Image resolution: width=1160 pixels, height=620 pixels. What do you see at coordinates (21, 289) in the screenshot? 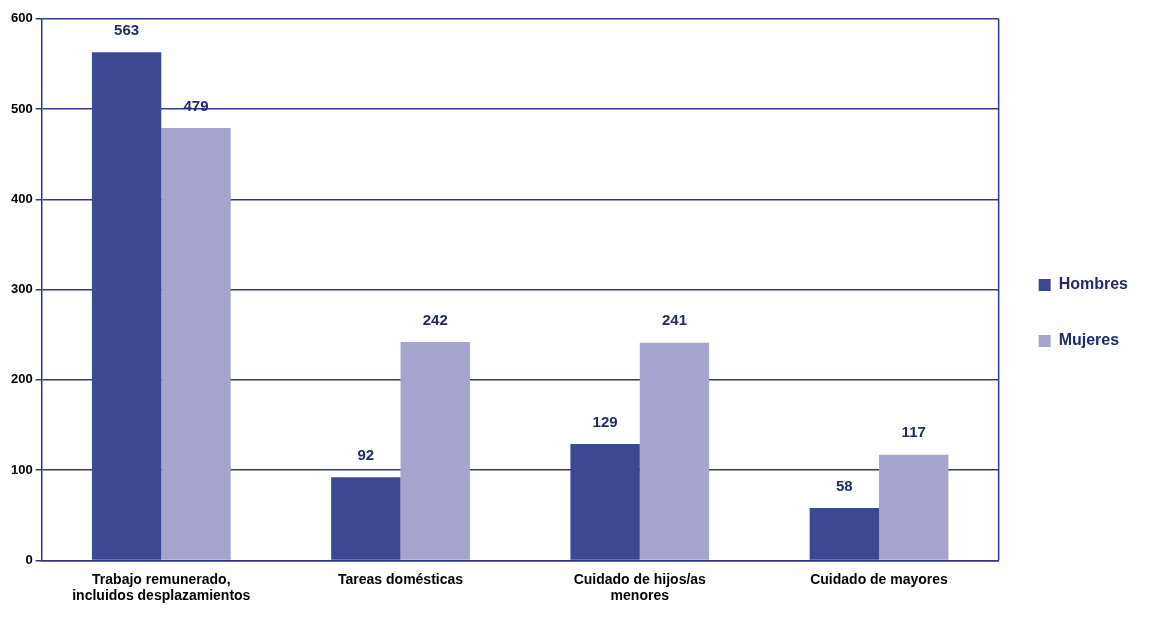
I see `y-tick-label: 300` at bounding box center [21, 289].